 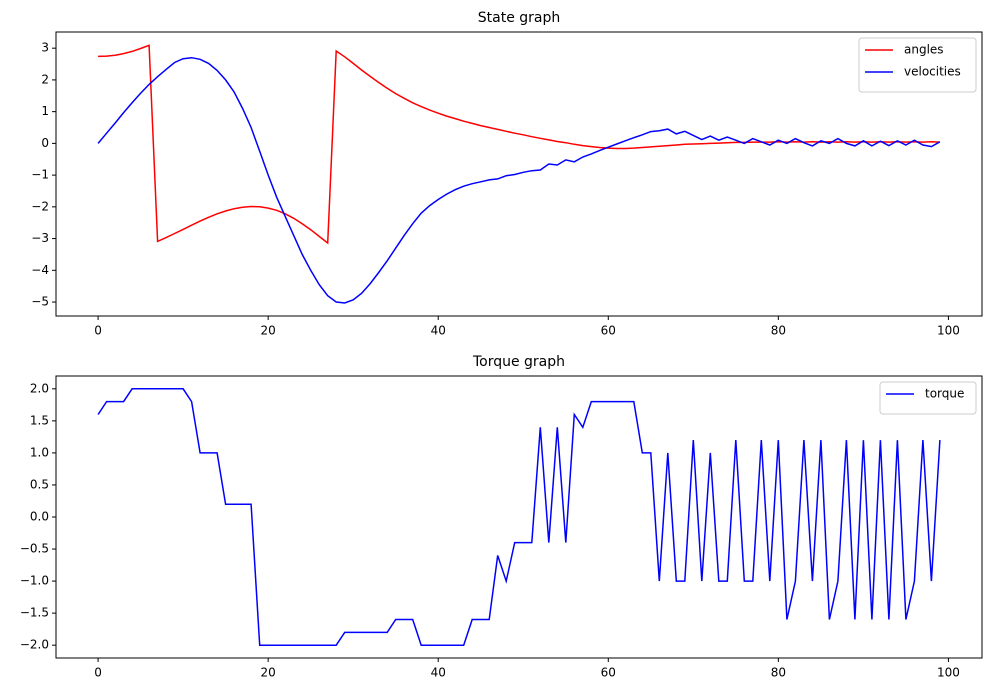 I want to click on y-tick-label: 1.5, so click(x=39, y=420).